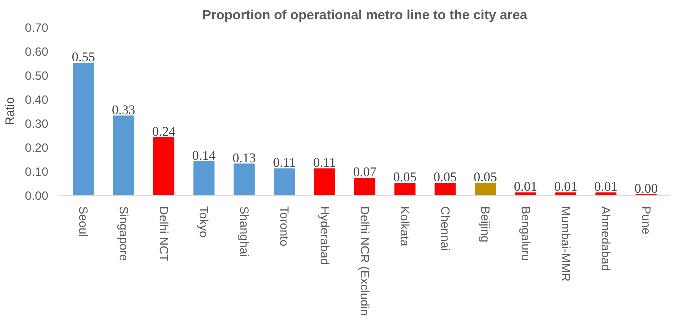  I want to click on x-tick-label: Shanghai, so click(244, 232).